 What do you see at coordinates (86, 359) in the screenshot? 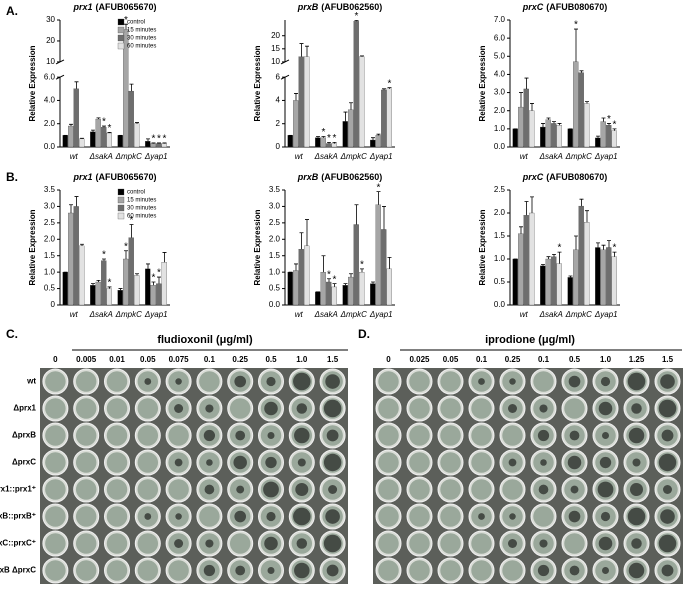
I see `column-label: 0.005` at bounding box center [86, 359].